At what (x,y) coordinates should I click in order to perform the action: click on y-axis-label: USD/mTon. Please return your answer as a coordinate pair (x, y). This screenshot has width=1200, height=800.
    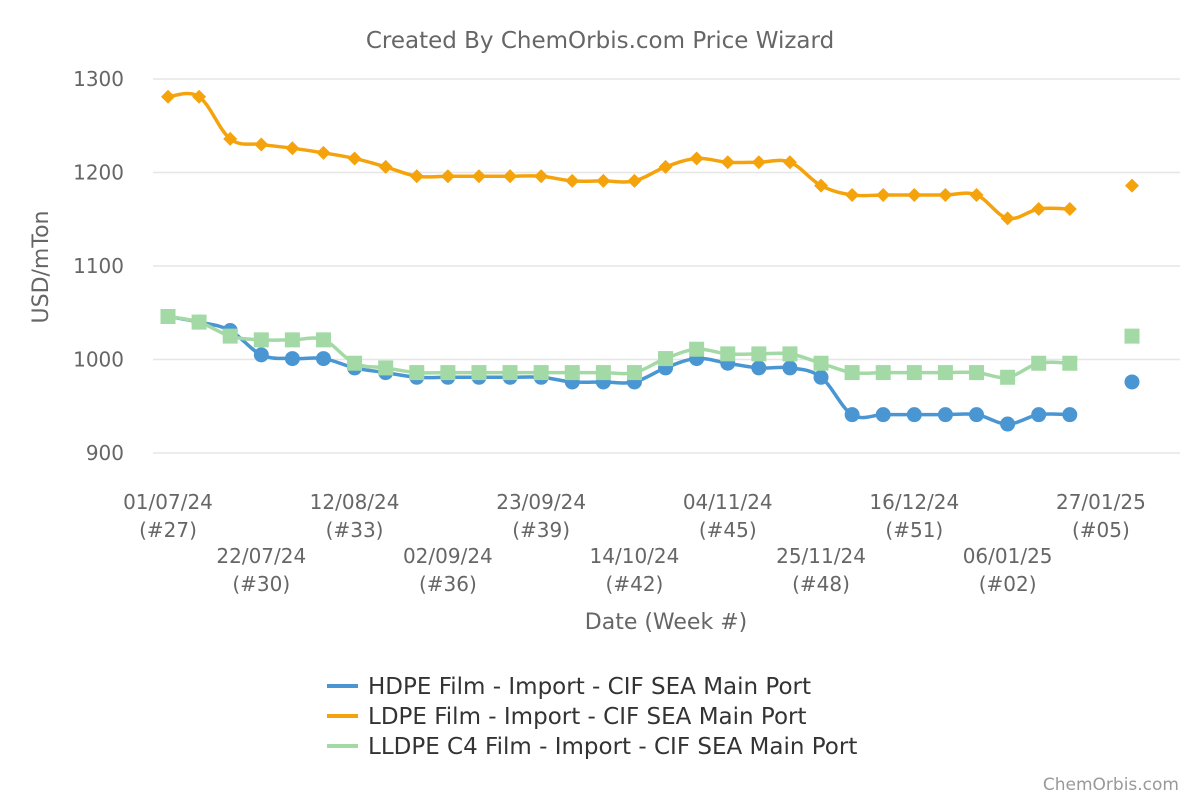
    Looking at the image, I should click on (41, 267).